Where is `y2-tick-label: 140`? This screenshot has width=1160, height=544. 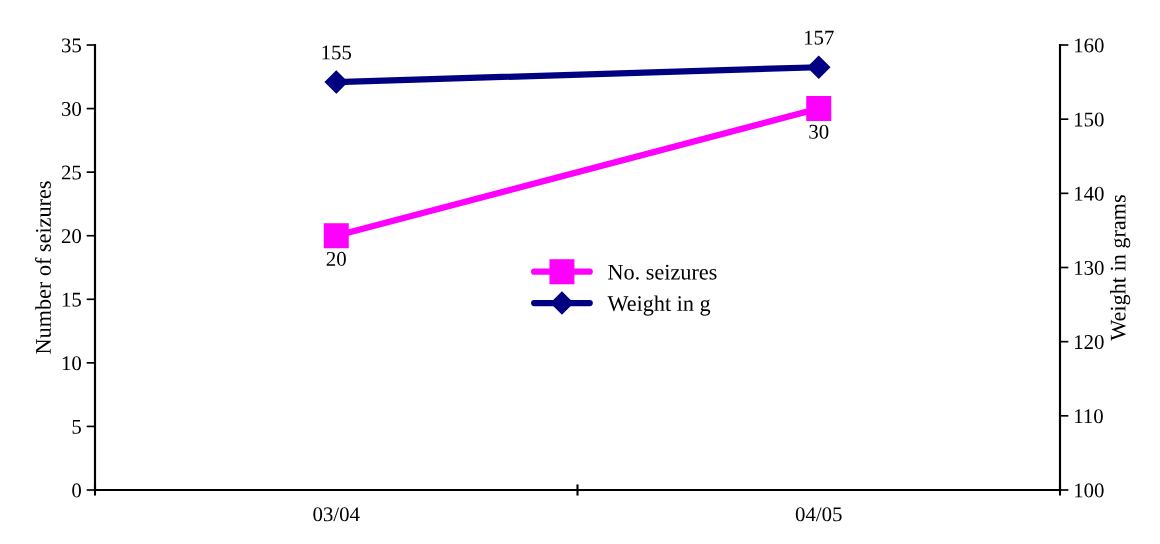 y2-tick-label: 140 is located at coordinates (1089, 193).